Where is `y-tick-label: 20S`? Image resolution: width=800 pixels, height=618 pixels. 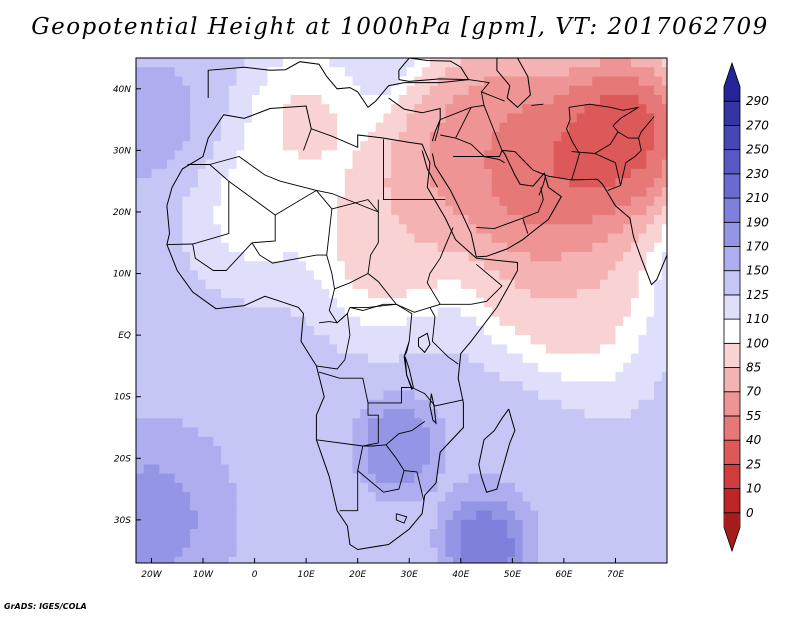 y-tick-label: 20S is located at coordinates (122, 459).